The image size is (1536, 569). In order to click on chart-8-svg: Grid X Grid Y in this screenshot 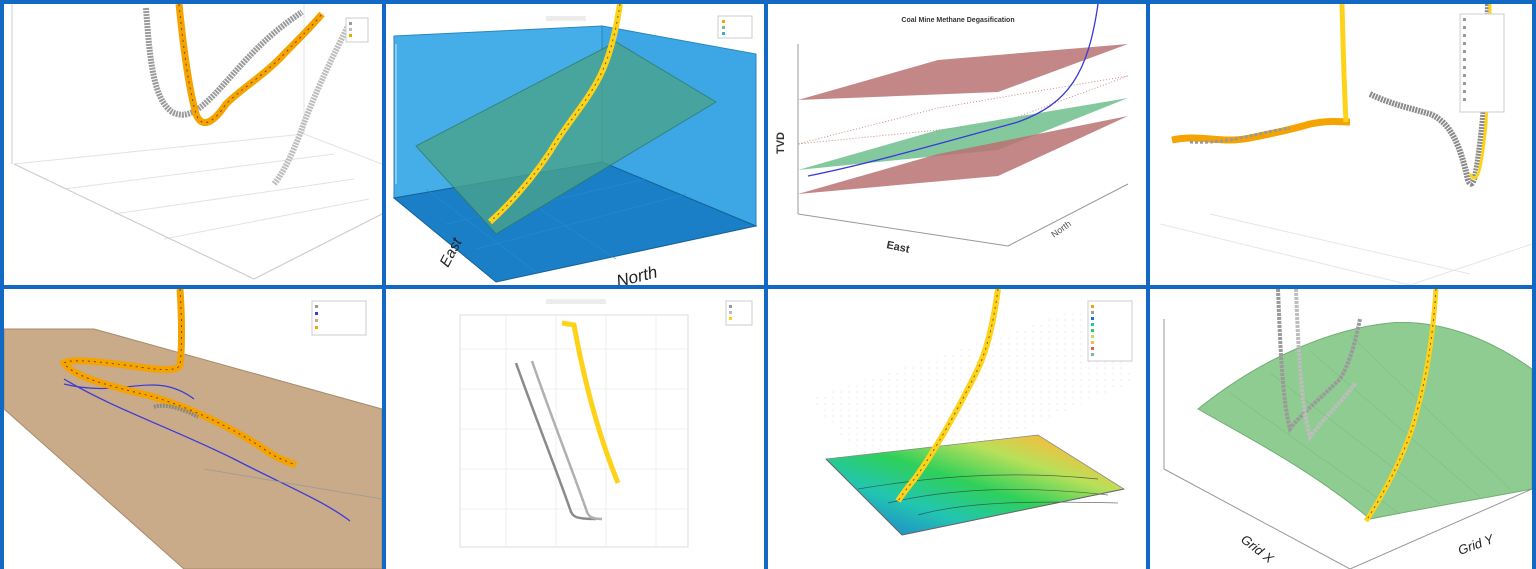, I will do `click(1347, 429)`.